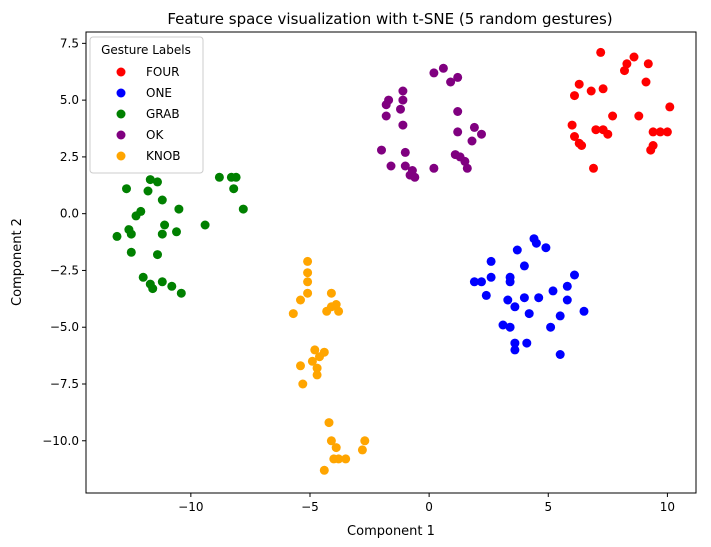 The height and width of the screenshot is (547, 711). Describe the element at coordinates (163, 156) in the screenshot. I see `legend-label-knob: KNOB` at that location.